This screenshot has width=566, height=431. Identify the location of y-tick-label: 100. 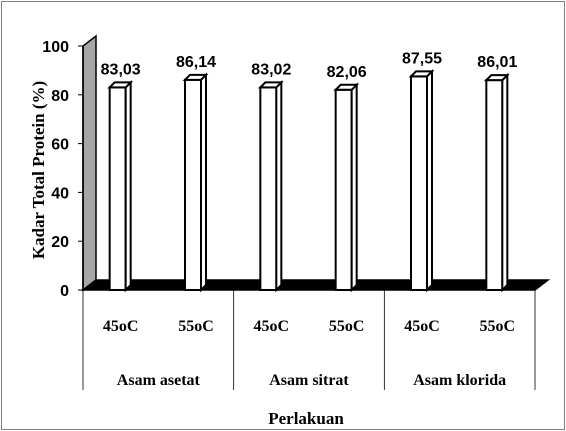
(55, 47).